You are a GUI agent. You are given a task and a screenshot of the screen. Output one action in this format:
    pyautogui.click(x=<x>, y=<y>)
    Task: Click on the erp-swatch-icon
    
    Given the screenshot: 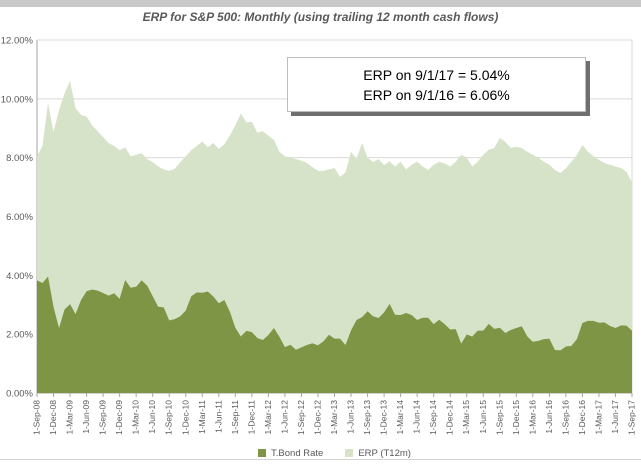 What is the action you would take?
    pyautogui.click(x=349, y=453)
    